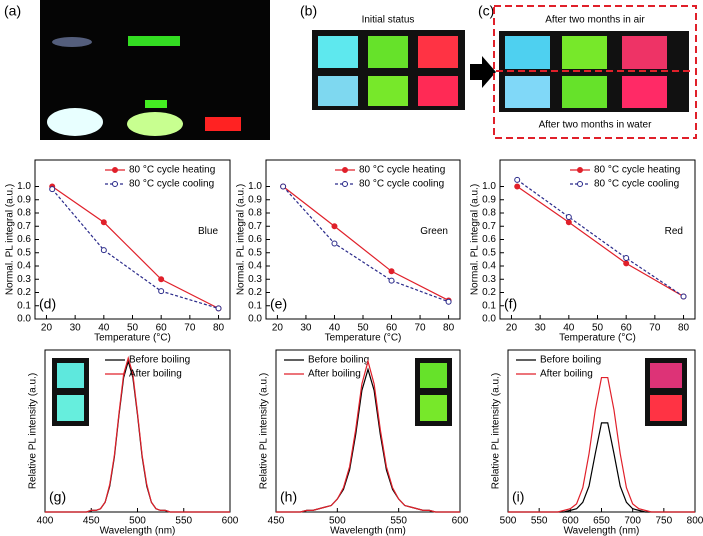 Image resolution: width=703 pixels, height=536 pixels. I want to click on plot-frame, so click(368, 431).